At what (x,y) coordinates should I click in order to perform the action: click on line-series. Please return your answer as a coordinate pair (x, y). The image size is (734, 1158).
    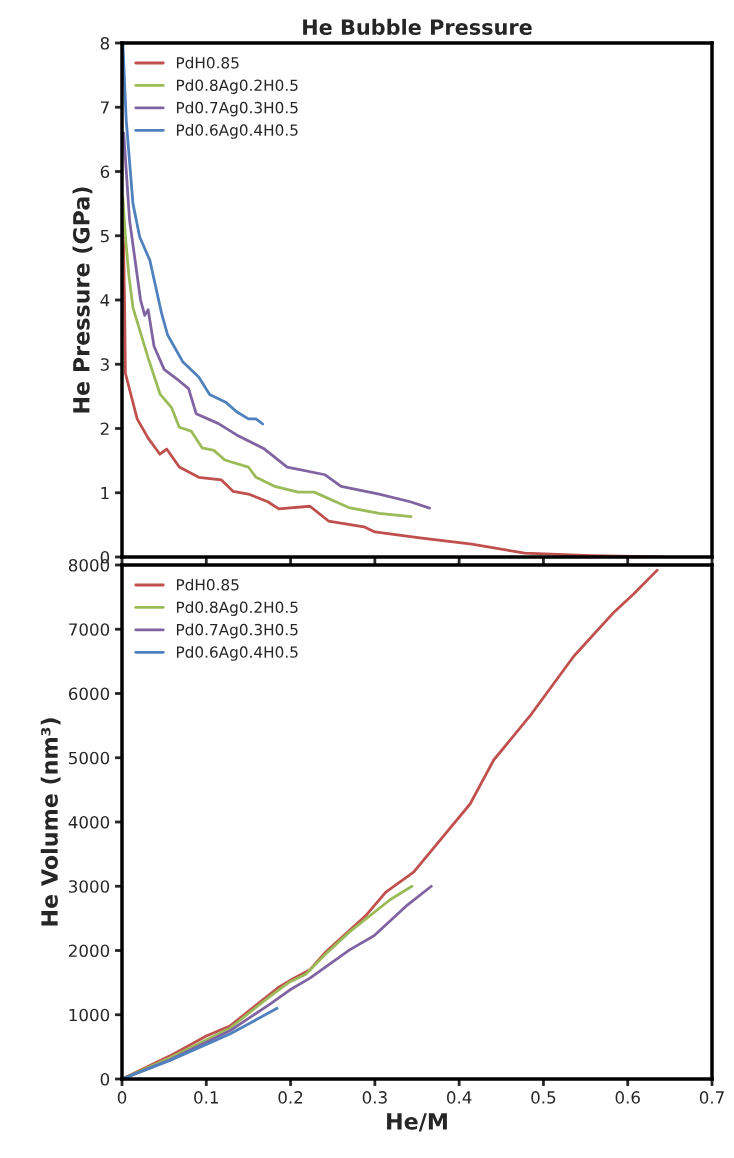
    Looking at the image, I should click on (200, 1042).